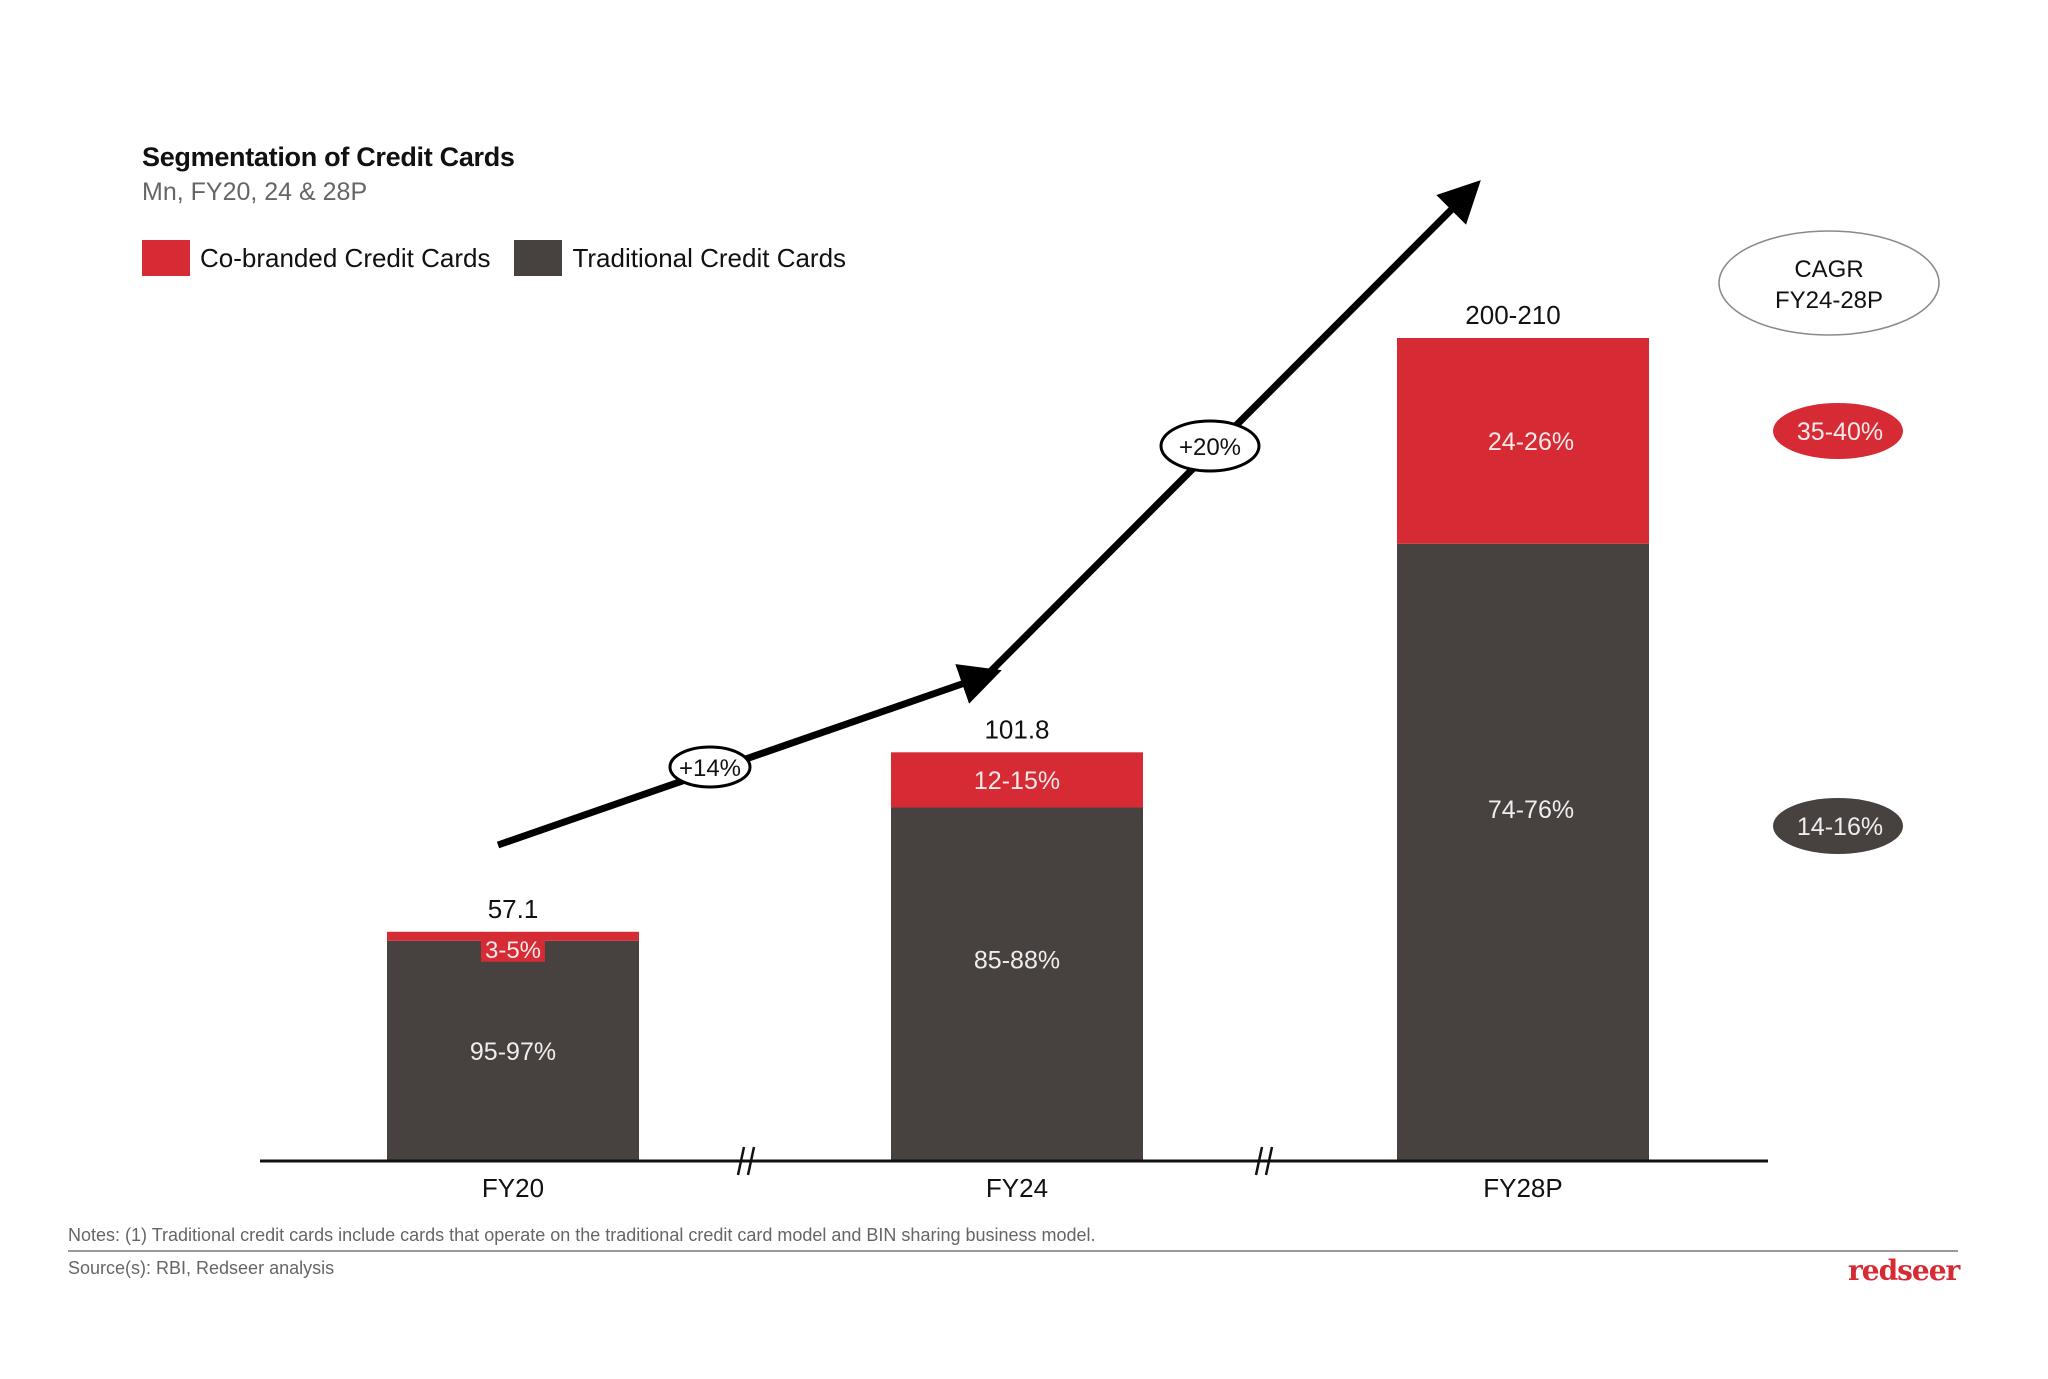  Describe the element at coordinates (1017, 1188) in the screenshot. I see `x-tick-label-fy24: FY24` at that location.